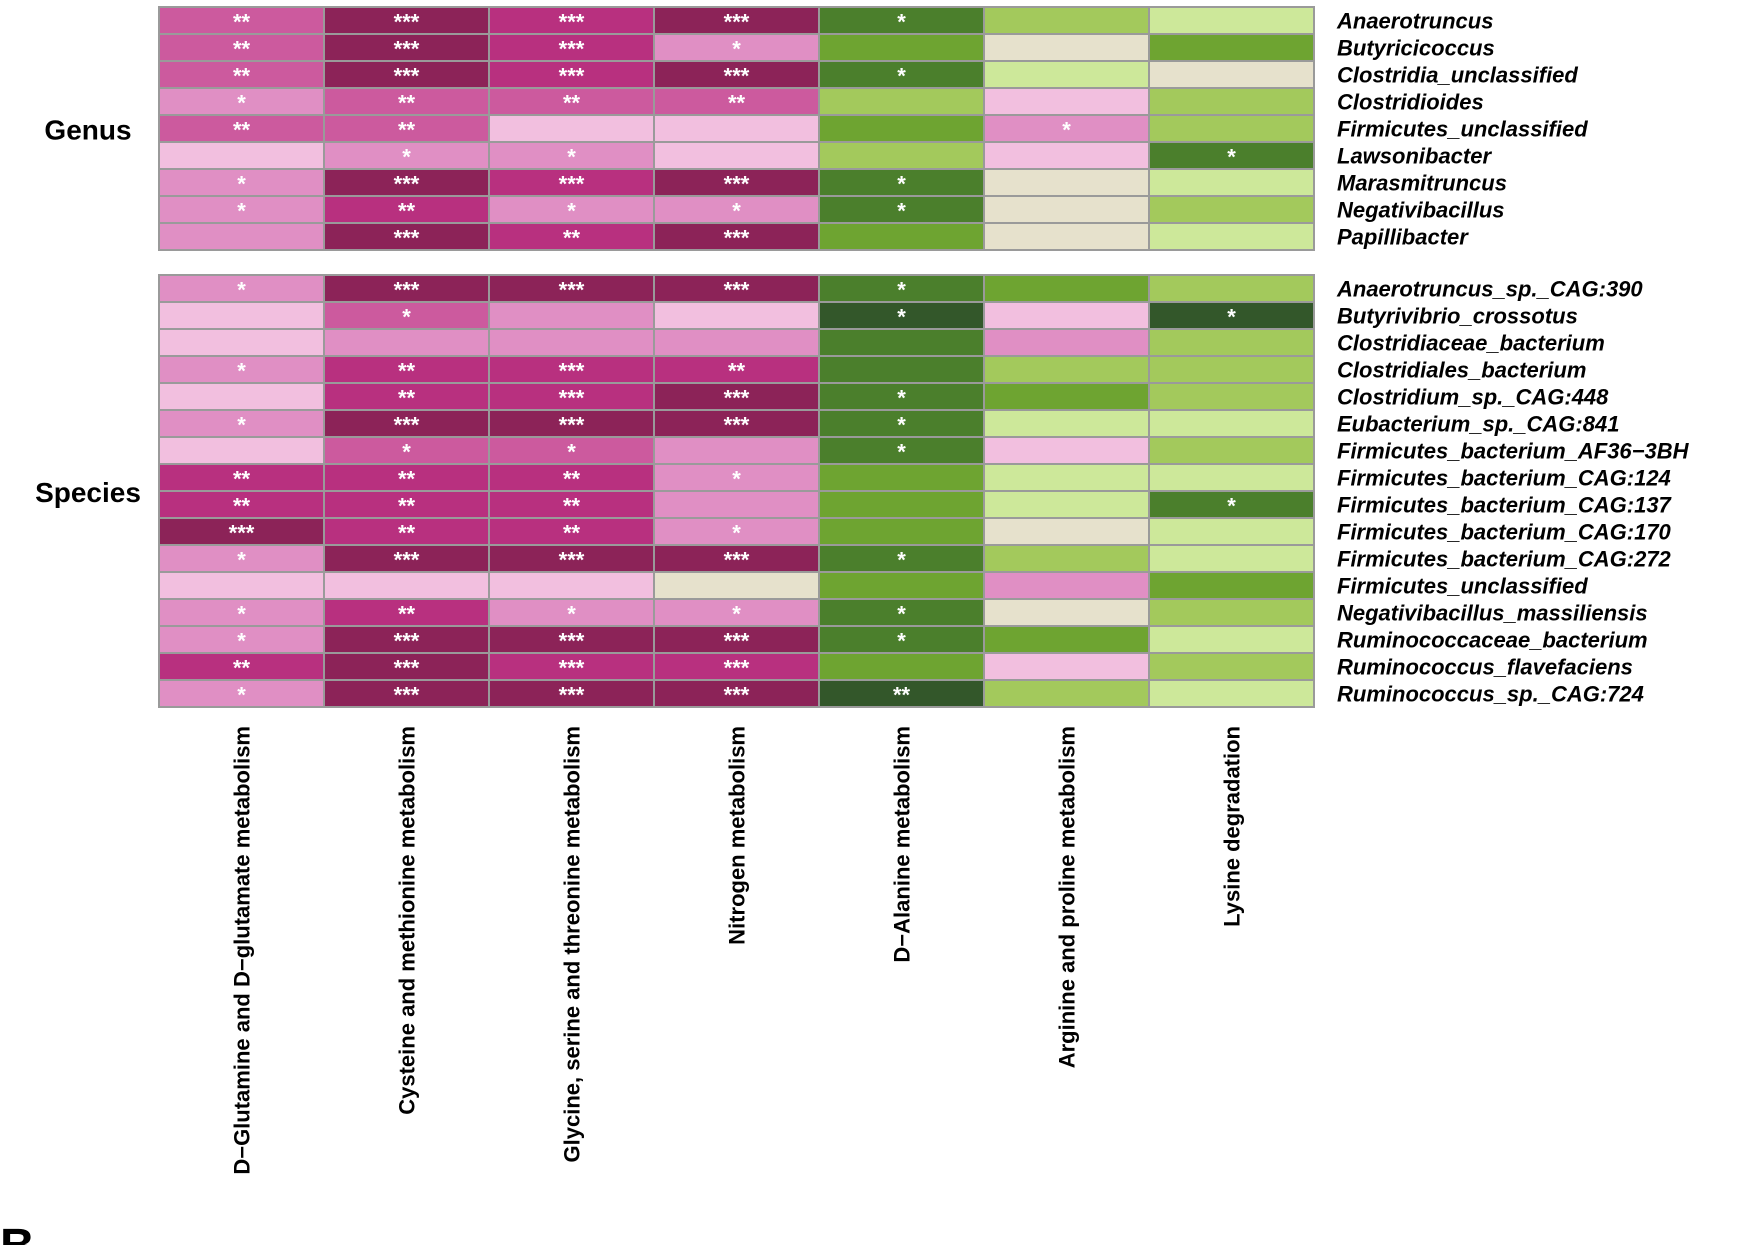 This screenshot has height=1245, width=1753. Describe the element at coordinates (1504, 478) in the screenshot. I see `row-label: Firmicutes_bacterium_CAG:124` at that location.